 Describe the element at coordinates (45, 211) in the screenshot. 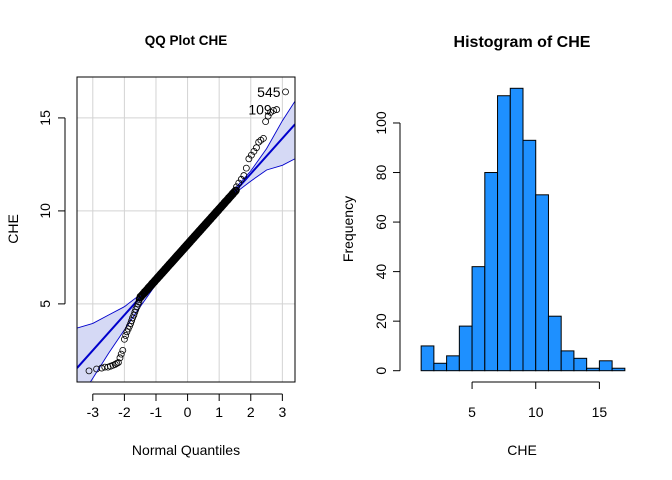

I see `qq-y-tick-label: 10` at that location.